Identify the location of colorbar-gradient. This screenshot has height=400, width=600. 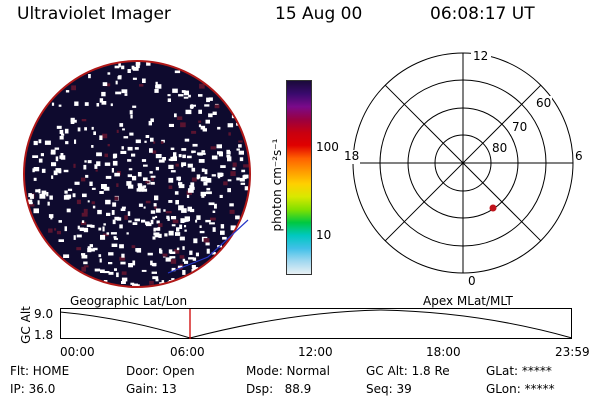
(299, 177).